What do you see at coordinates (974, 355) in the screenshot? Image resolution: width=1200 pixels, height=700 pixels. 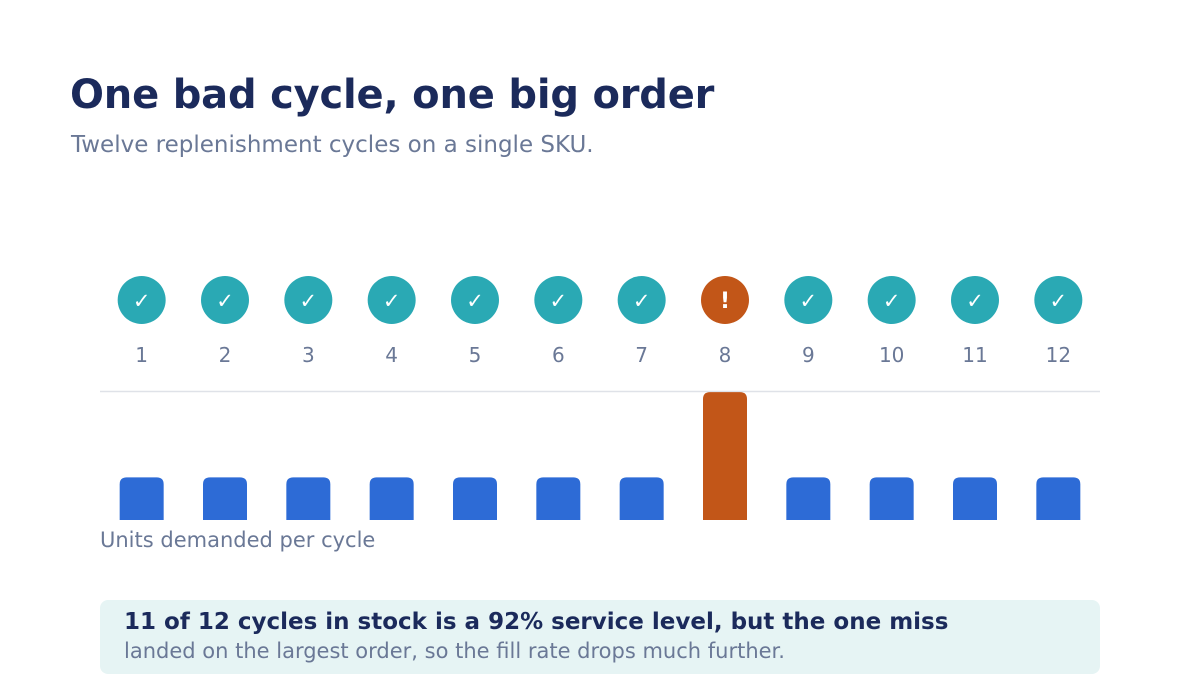 I see `cycle-label-11: 11` at bounding box center [974, 355].